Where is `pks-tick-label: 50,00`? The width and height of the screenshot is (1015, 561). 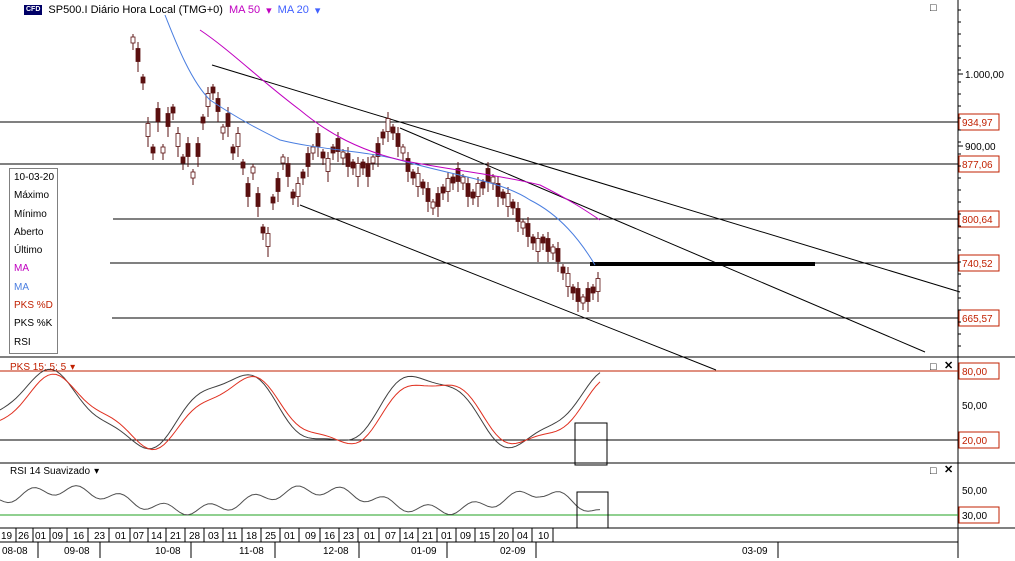
pks-tick-label: 50,00 is located at coordinates (974, 406).